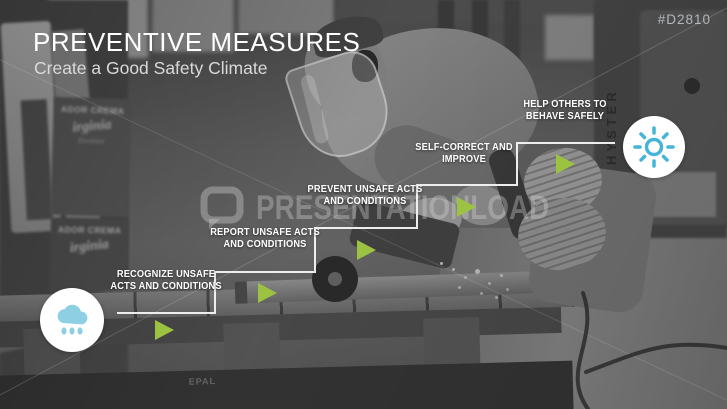  What do you see at coordinates (166, 274) in the screenshot?
I see `step-label-line: RECOGNIZE UNSAFE` at bounding box center [166, 274].